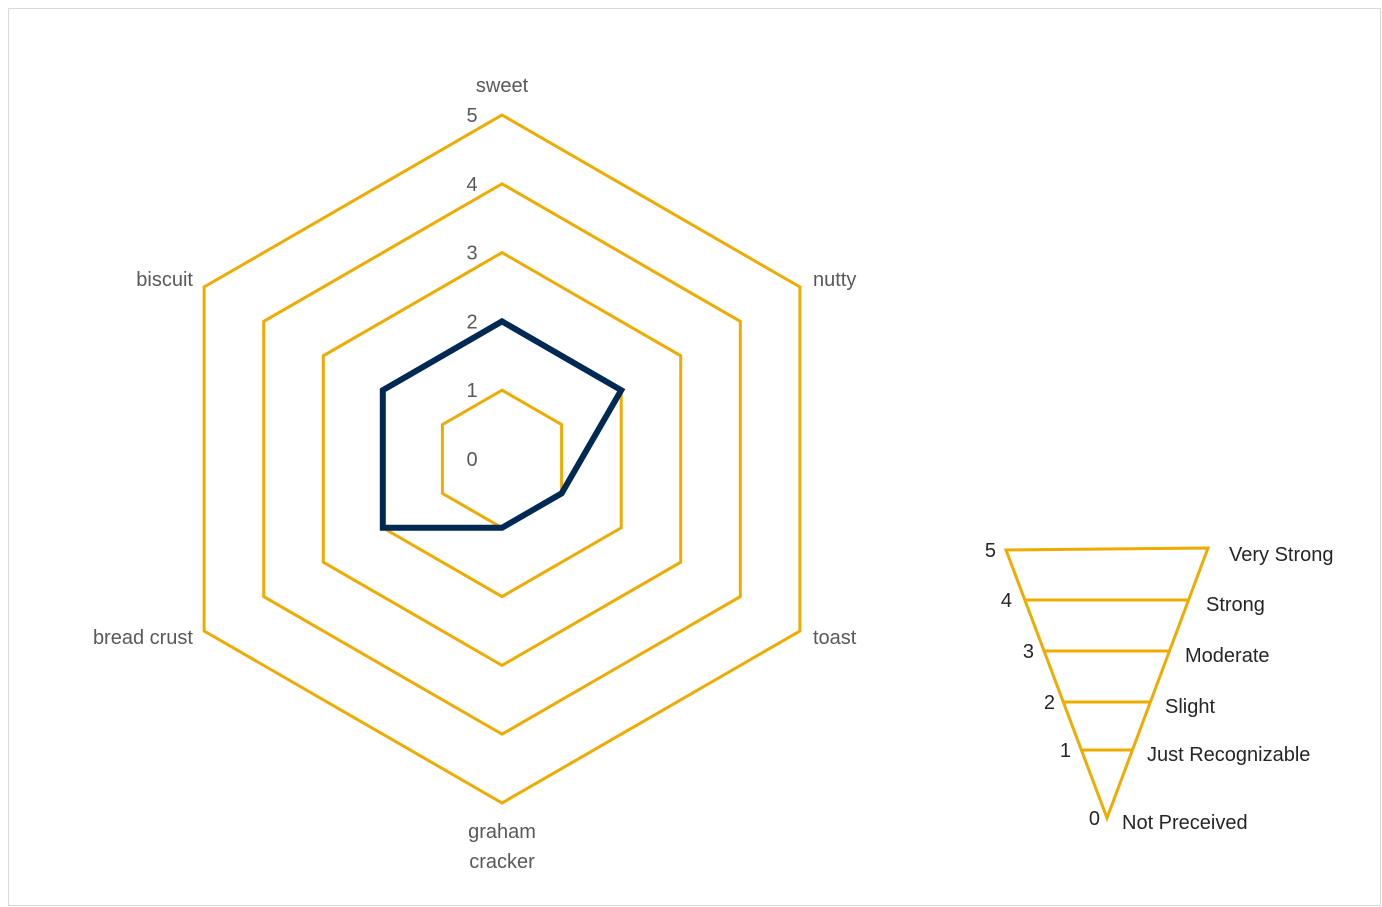 The width and height of the screenshot is (1382, 907). What do you see at coordinates (1190, 707) in the screenshot?
I see `scale-label-2: Slight` at bounding box center [1190, 707].